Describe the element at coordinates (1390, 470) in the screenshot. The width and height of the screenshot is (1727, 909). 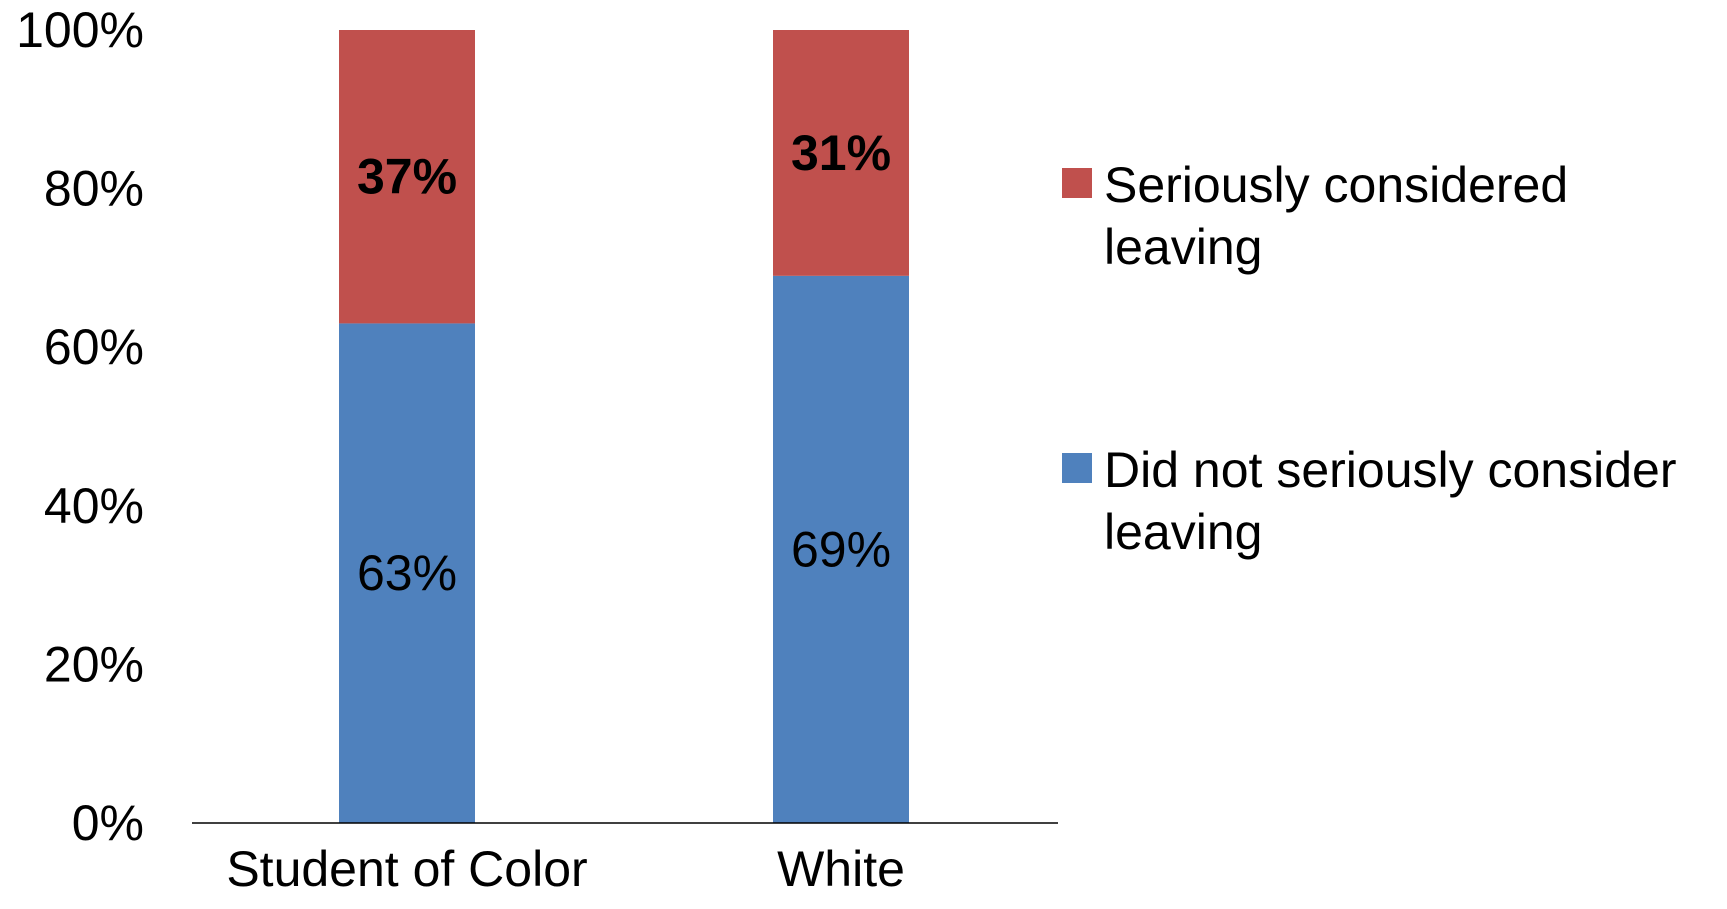
I see `legend-label: Did not seriously consider` at that location.